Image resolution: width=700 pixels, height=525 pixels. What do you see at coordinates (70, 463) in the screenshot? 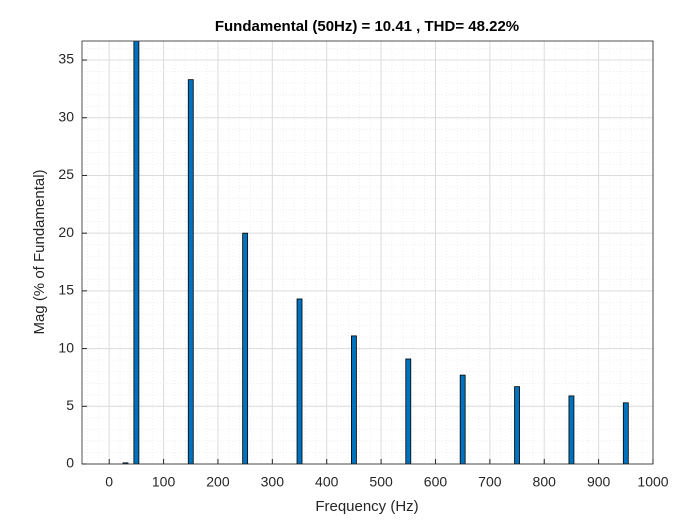
I see `y-tick-label: 0` at bounding box center [70, 463].